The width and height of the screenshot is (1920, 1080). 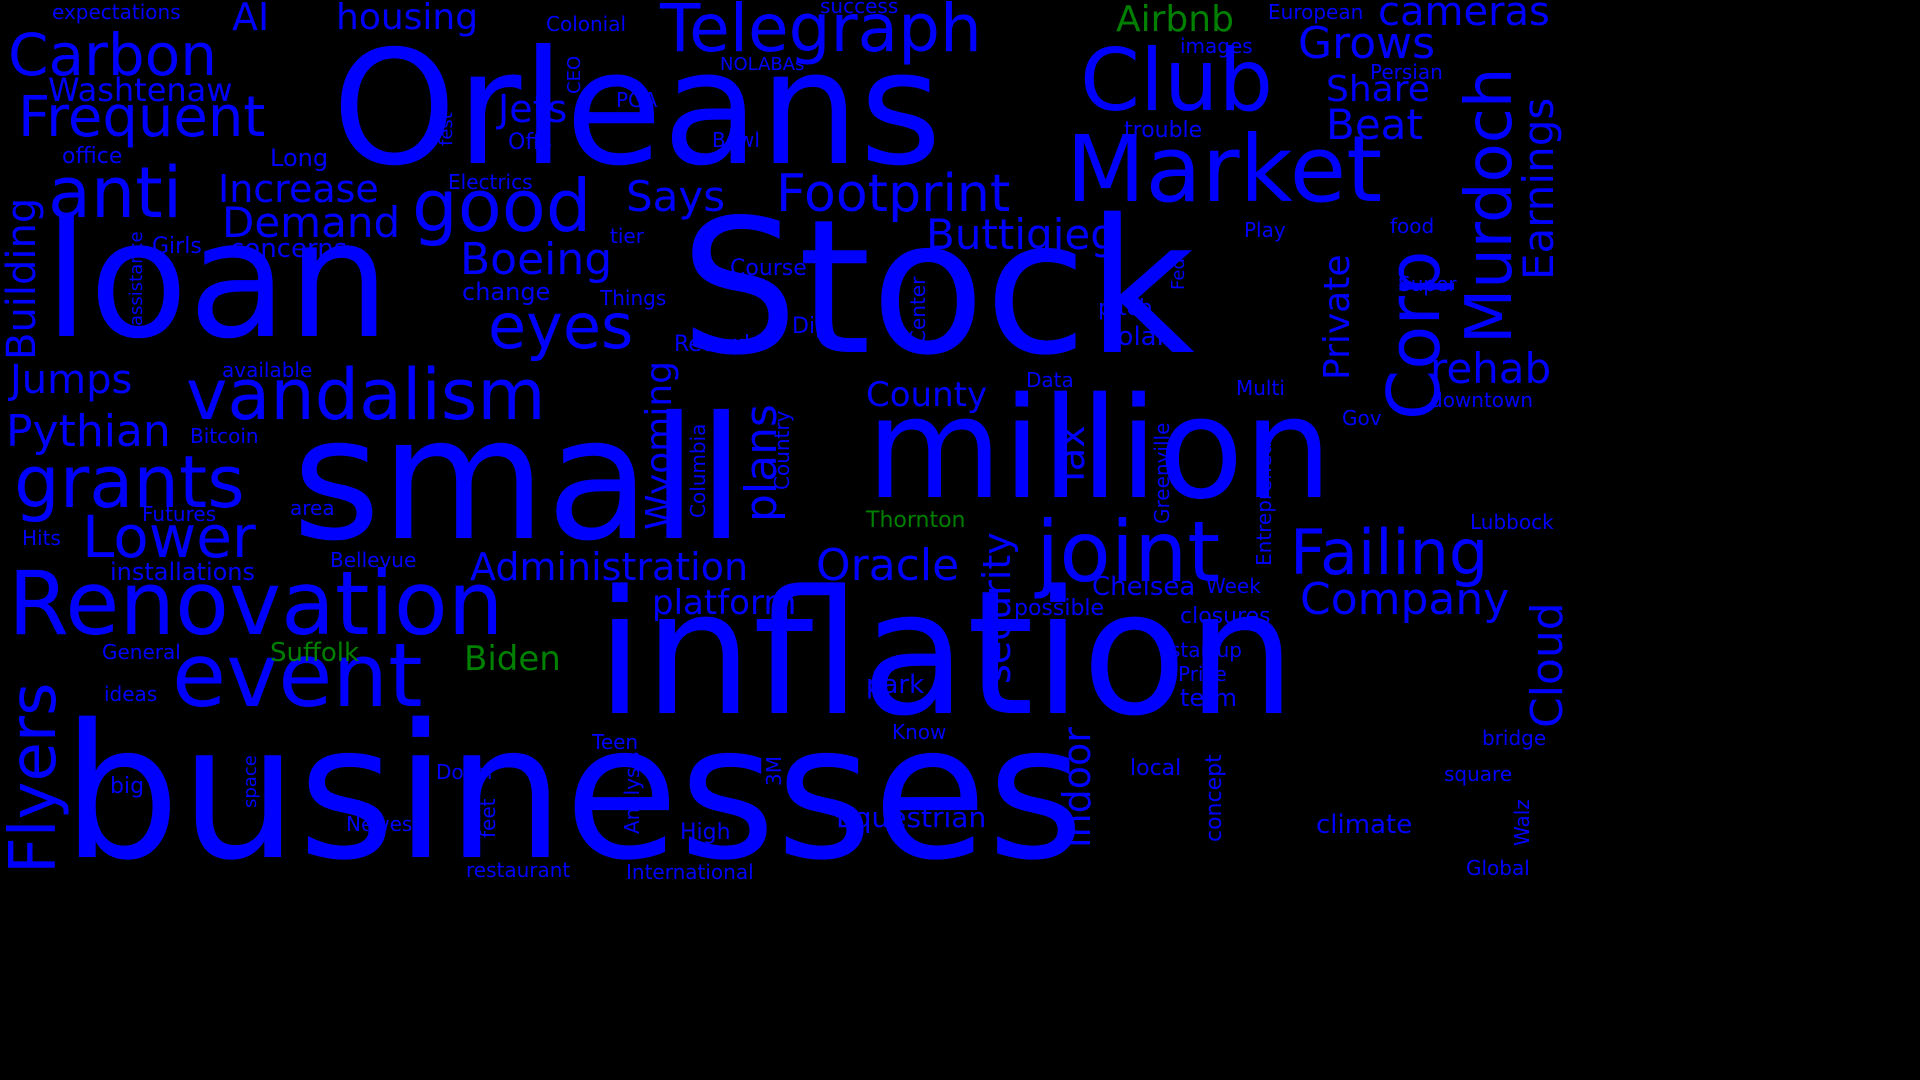 I want to click on word-european: European, so click(x=1316, y=12).